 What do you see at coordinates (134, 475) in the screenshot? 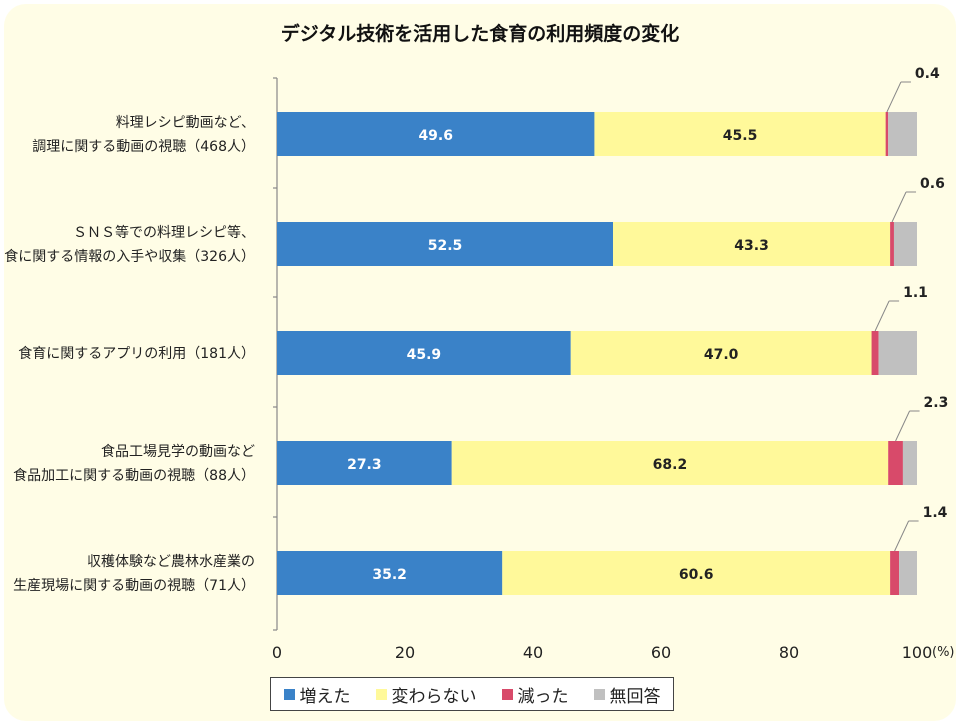
I see `category-label: 食品加工に関する動画の視聴（88人）` at bounding box center [134, 475].